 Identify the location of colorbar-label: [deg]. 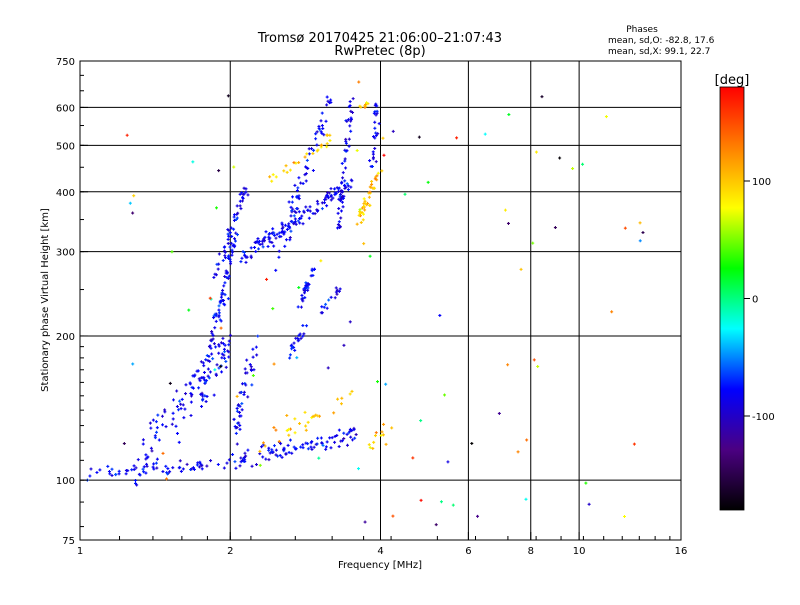
(732, 80).